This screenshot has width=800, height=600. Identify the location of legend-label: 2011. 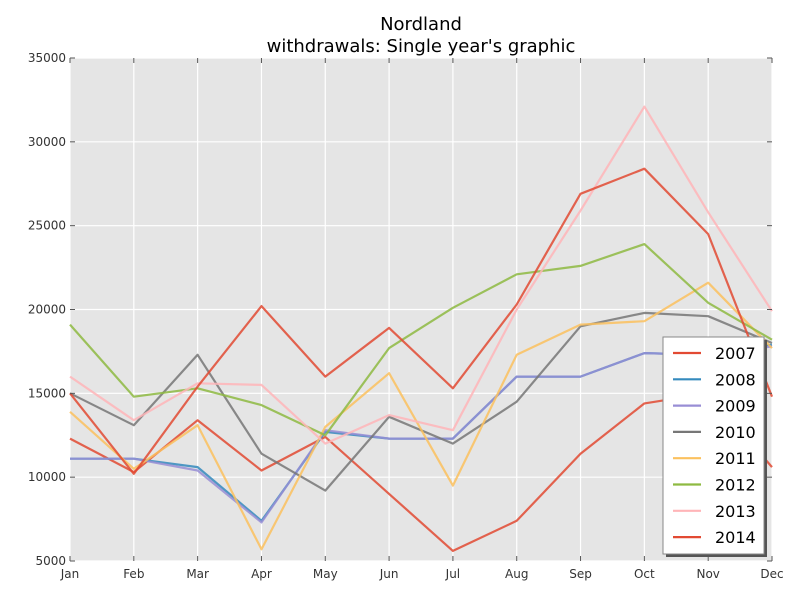
(735, 458).